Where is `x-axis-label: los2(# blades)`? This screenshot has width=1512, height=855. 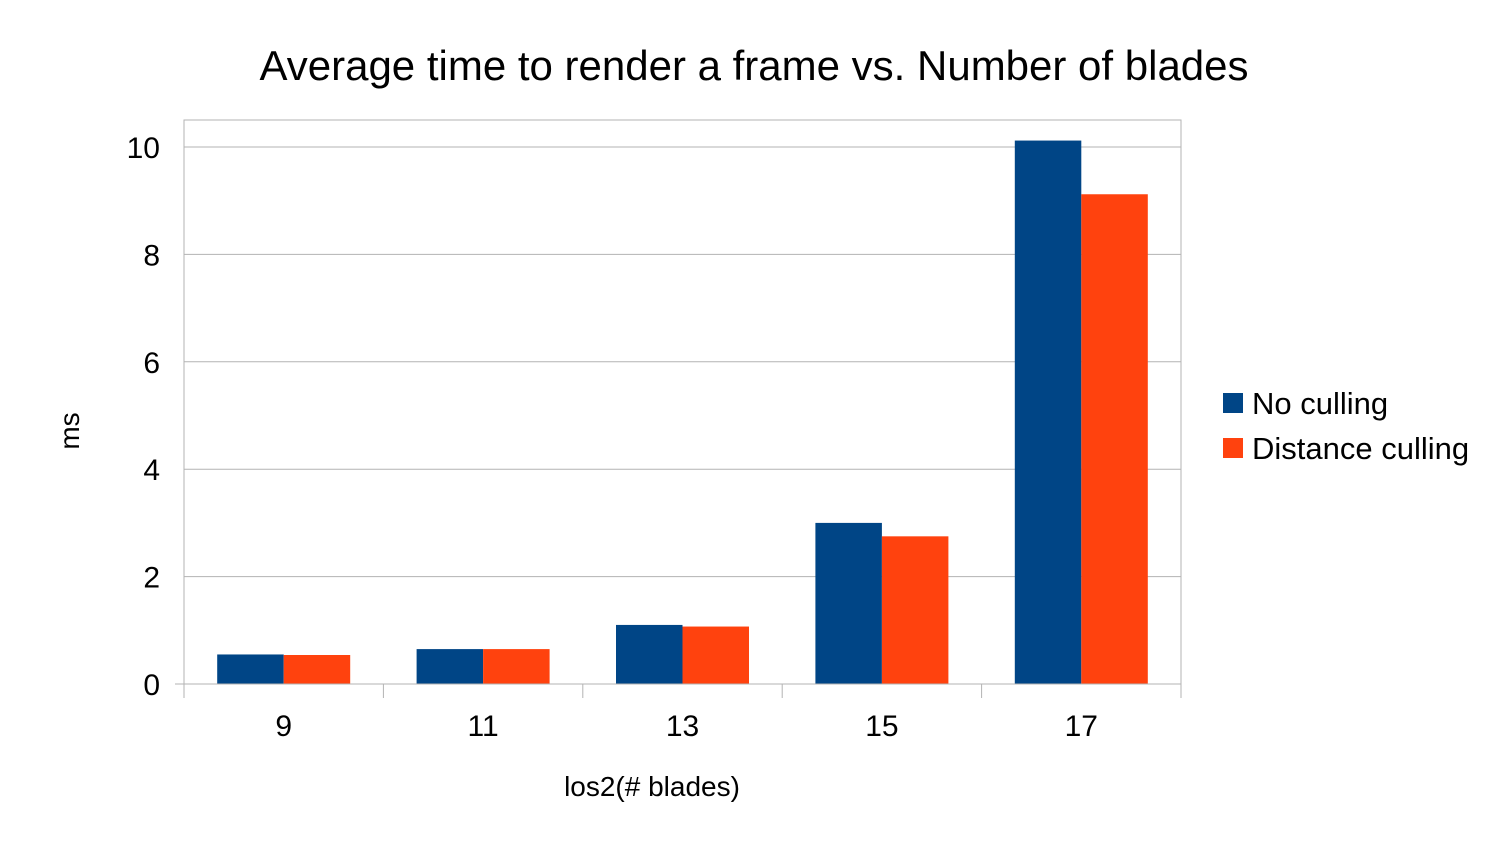
x-axis-label: los2(# blades) is located at coordinates (652, 786).